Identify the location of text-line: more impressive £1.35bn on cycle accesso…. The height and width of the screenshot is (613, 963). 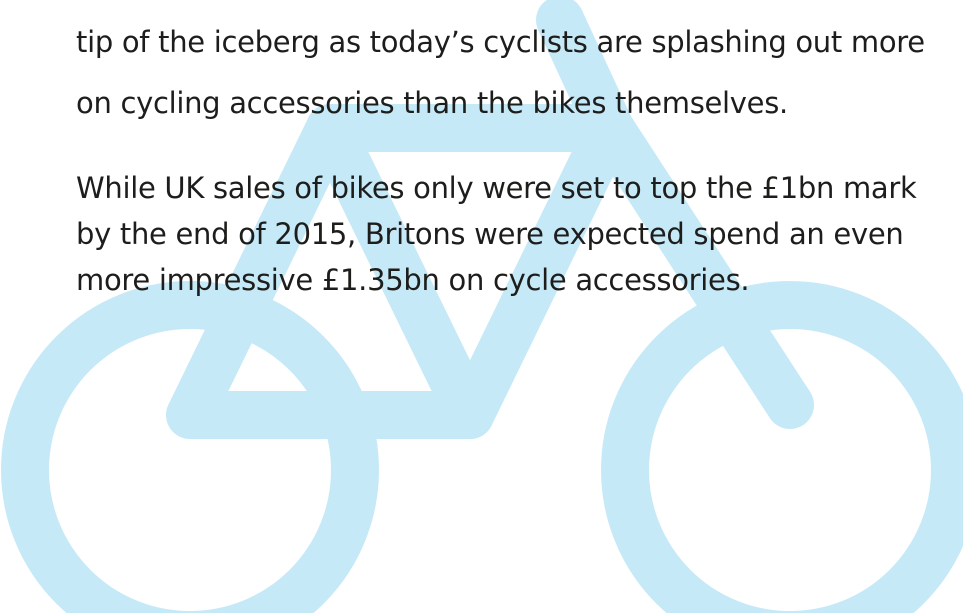
(413, 280).